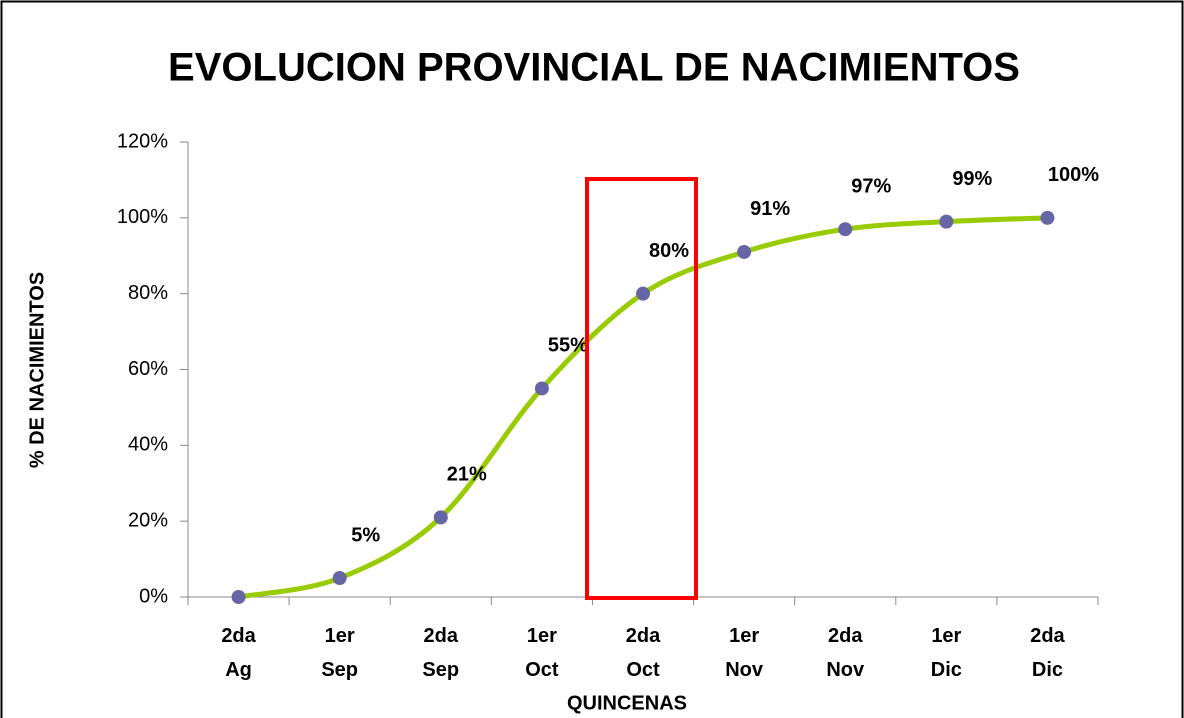 The image size is (1184, 718). I want to click on y-tick-label: 20%, so click(148, 520).